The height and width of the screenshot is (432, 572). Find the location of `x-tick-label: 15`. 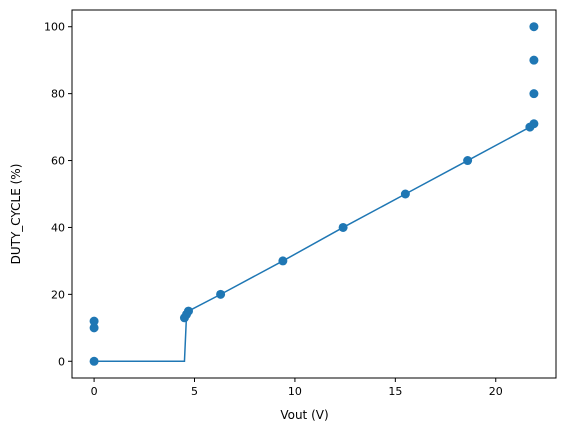

x-tick-label: 15 is located at coordinates (395, 391).